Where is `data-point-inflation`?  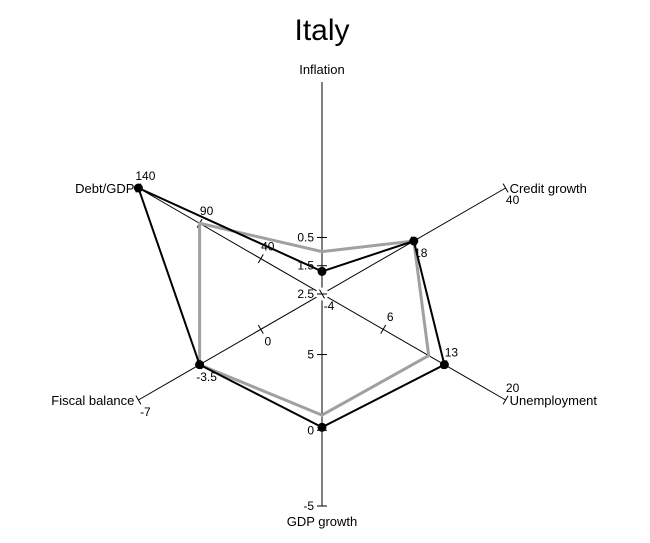
data-point-inflation is located at coordinates (322, 271).